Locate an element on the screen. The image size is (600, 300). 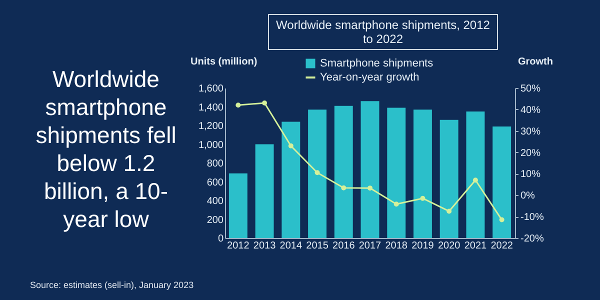
x-tick-label: 2018 is located at coordinates (396, 246).